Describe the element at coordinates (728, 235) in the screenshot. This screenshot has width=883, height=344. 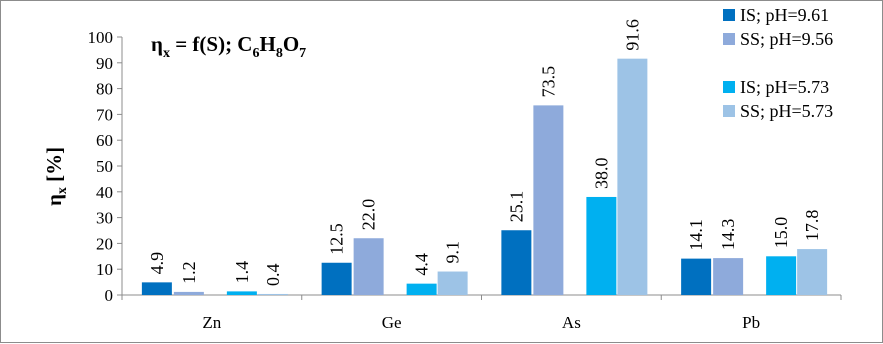
I see `data-label: 14.3` at that location.